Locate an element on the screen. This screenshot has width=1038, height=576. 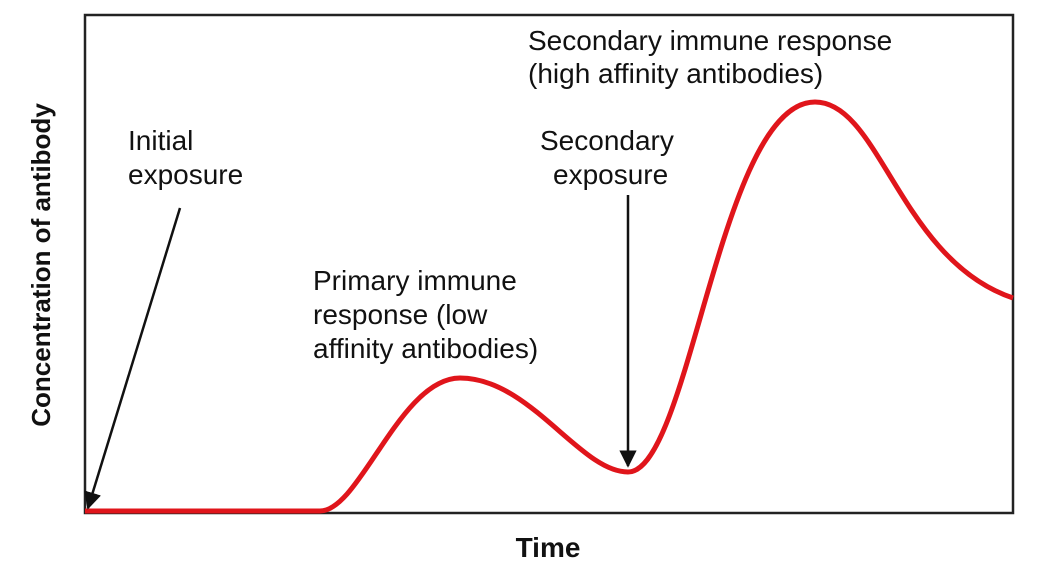
annotation-line: affinity antibodies) is located at coordinates (425, 348).